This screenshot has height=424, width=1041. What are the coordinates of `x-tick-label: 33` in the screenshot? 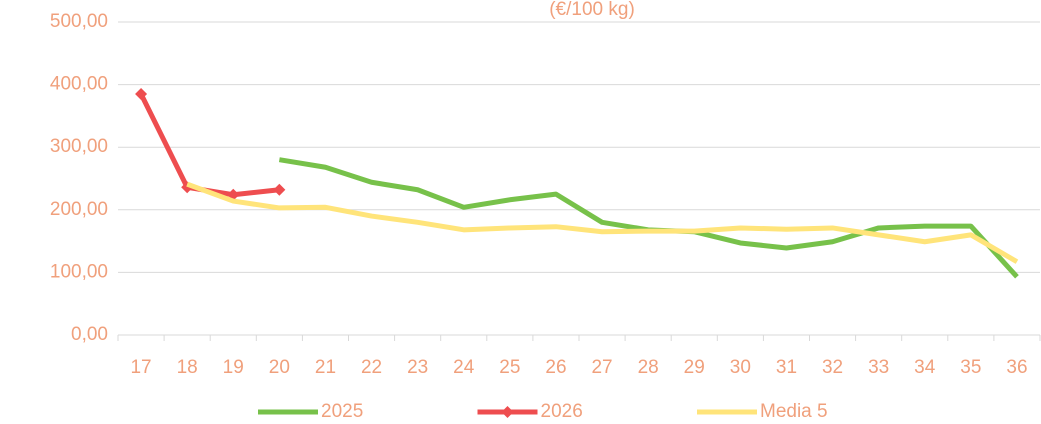 It's located at (878, 367).